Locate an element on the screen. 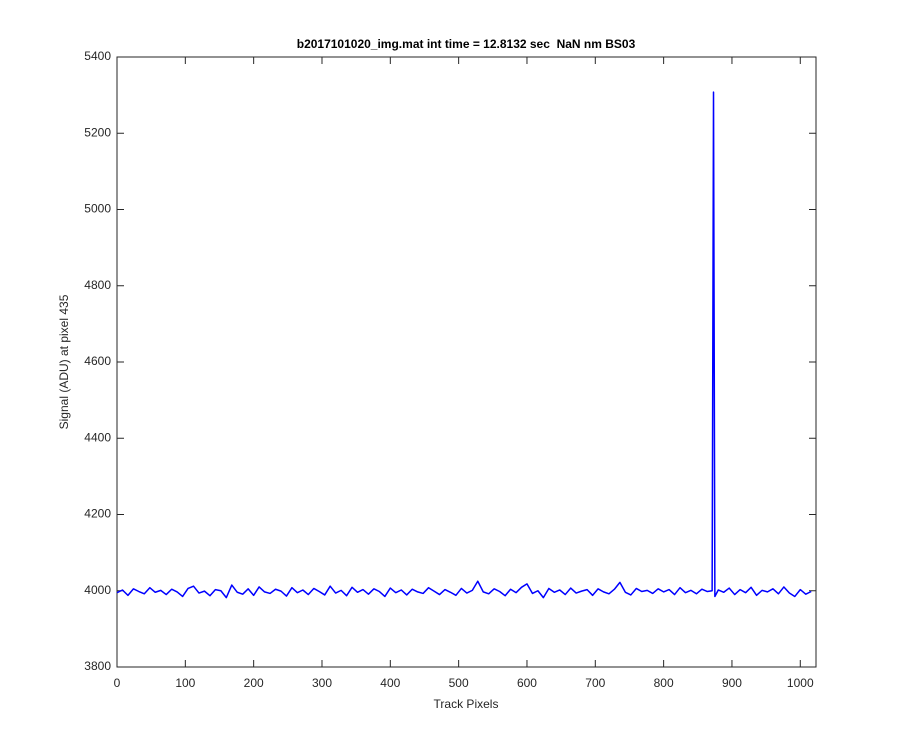  y-tick-label: 5400 is located at coordinates (97, 56).